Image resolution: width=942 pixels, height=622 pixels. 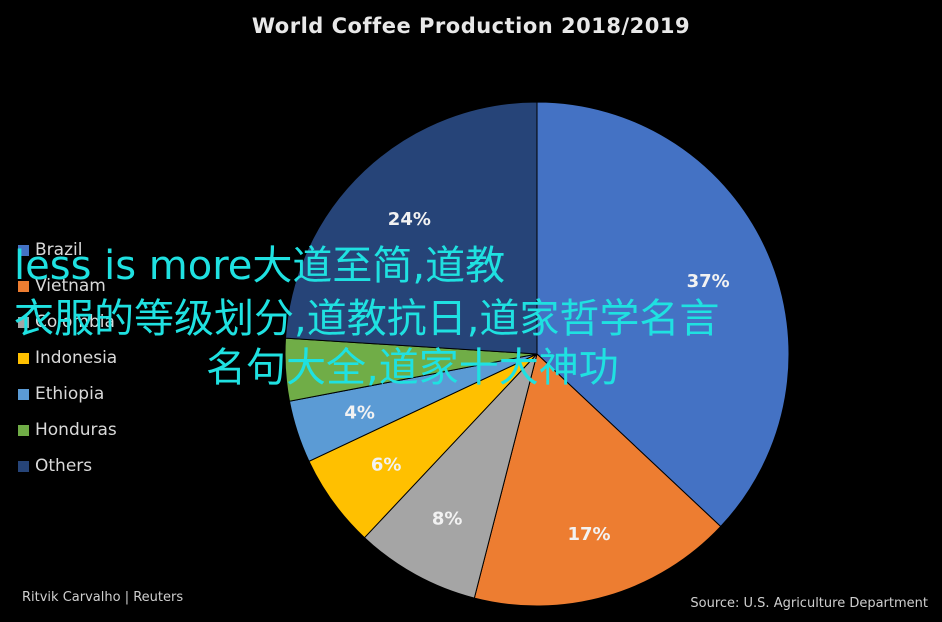 I want to click on legend-item-others: Others, so click(x=67, y=466).